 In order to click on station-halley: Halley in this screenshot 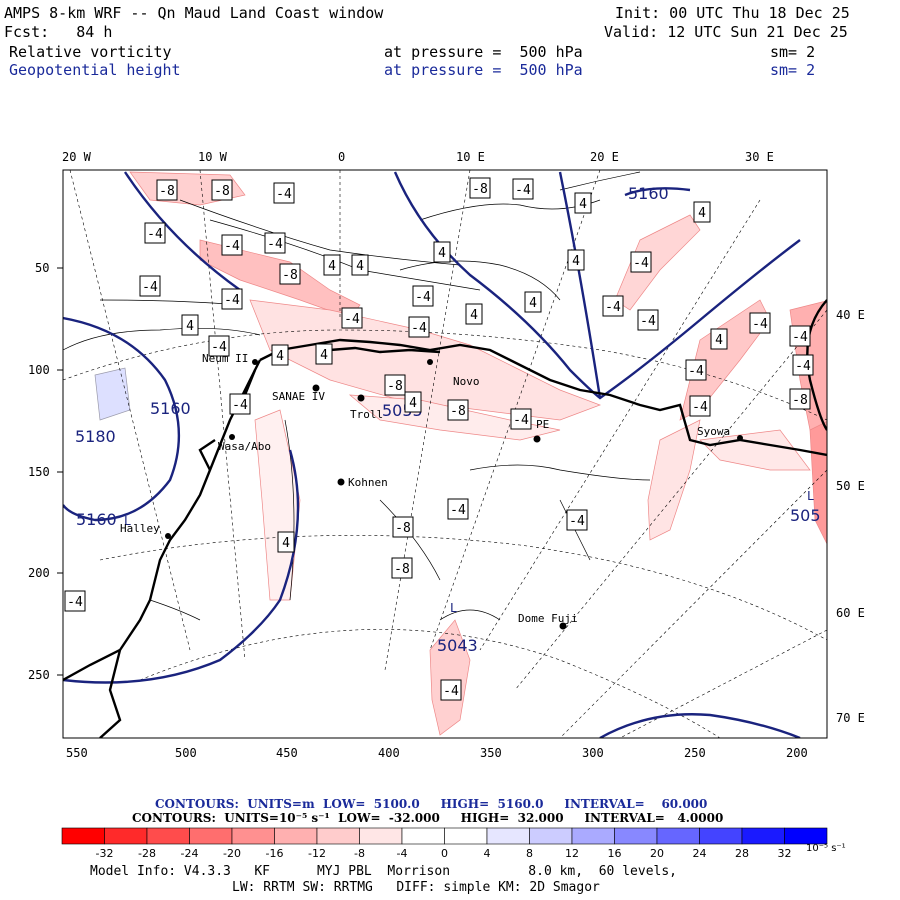, I will do `click(145, 530)`.